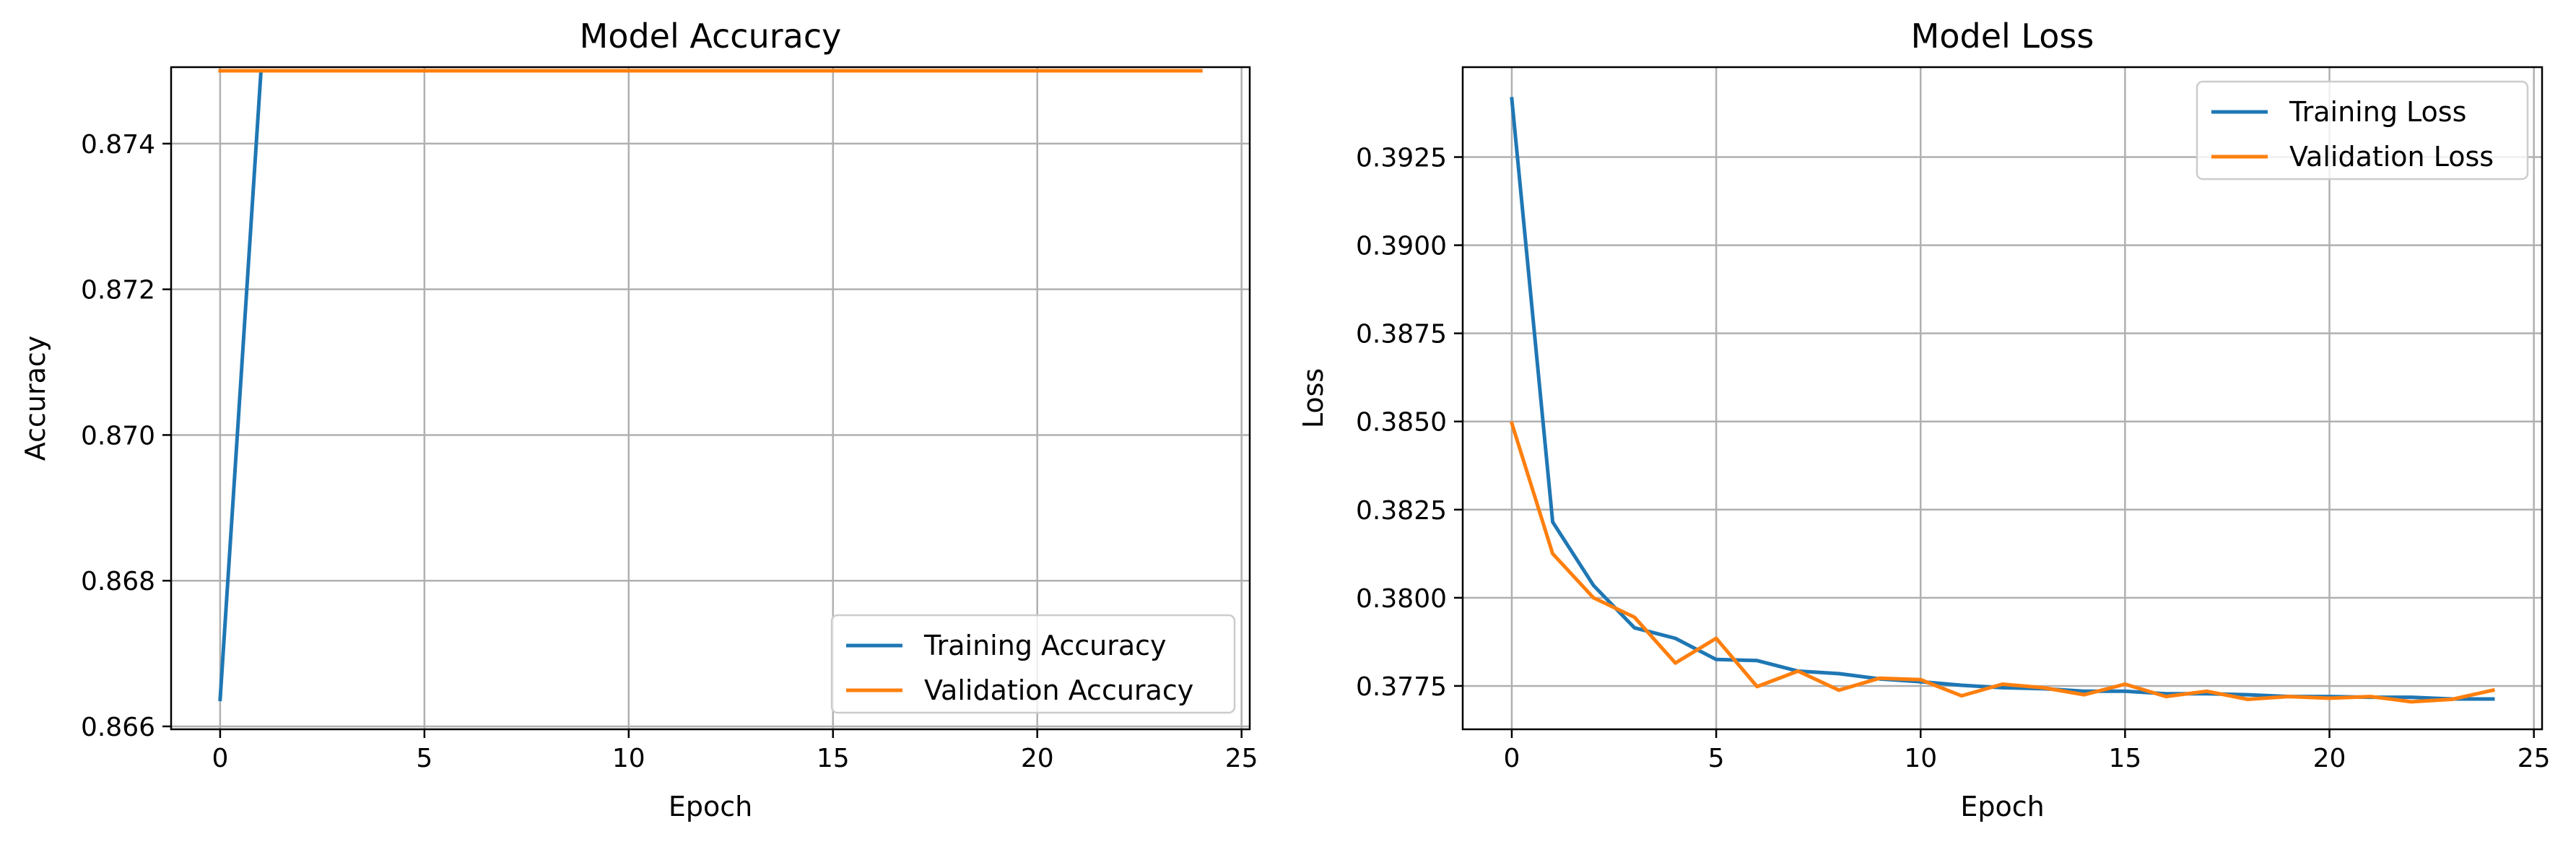 Image resolution: width=2576 pixels, height=847 pixels. What do you see at coordinates (118, 727) in the screenshot?
I see `y-tick-label: 0.866` at bounding box center [118, 727].